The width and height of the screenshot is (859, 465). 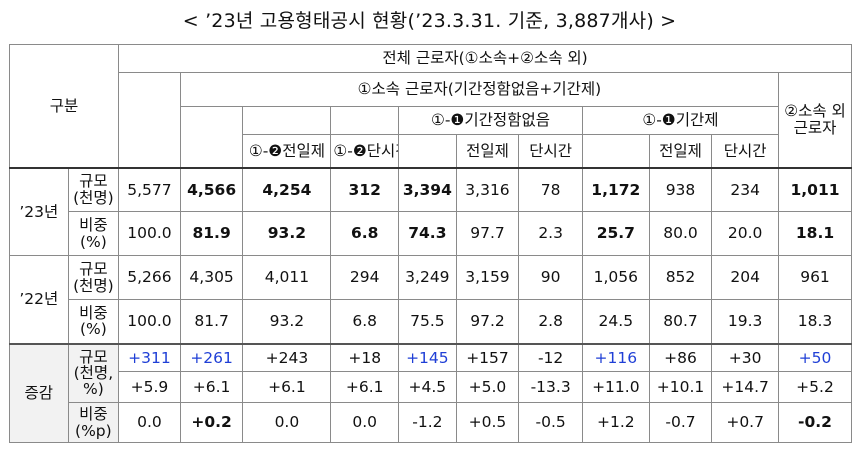 I want to click on cell: 1,056, so click(x=615, y=277).